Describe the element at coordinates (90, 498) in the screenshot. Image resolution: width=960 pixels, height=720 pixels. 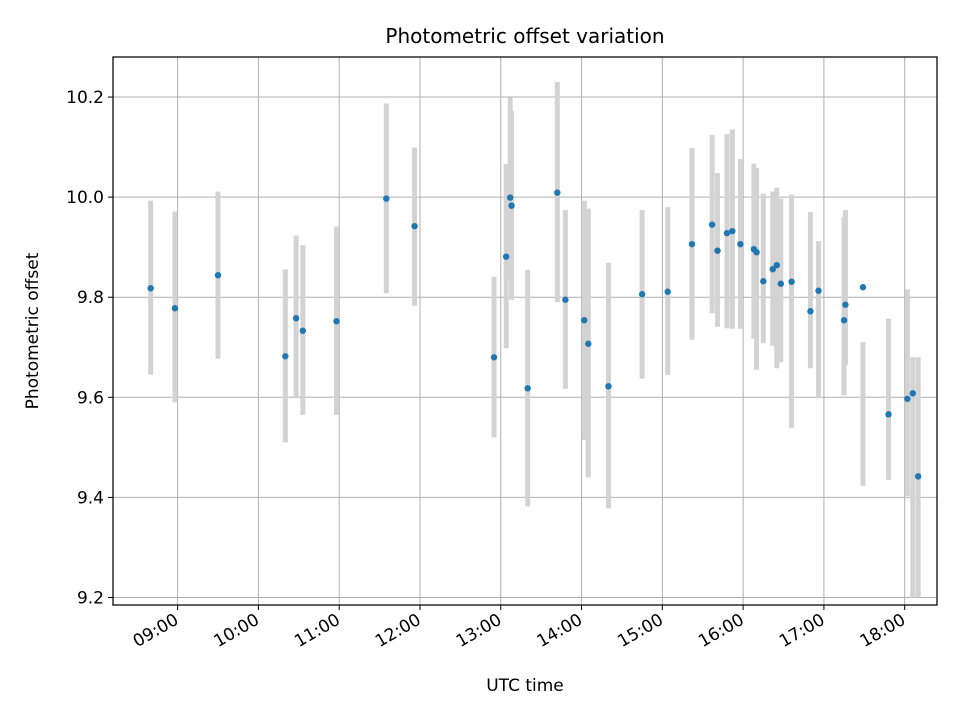
I see `y-tick-label: 9.4` at that location.